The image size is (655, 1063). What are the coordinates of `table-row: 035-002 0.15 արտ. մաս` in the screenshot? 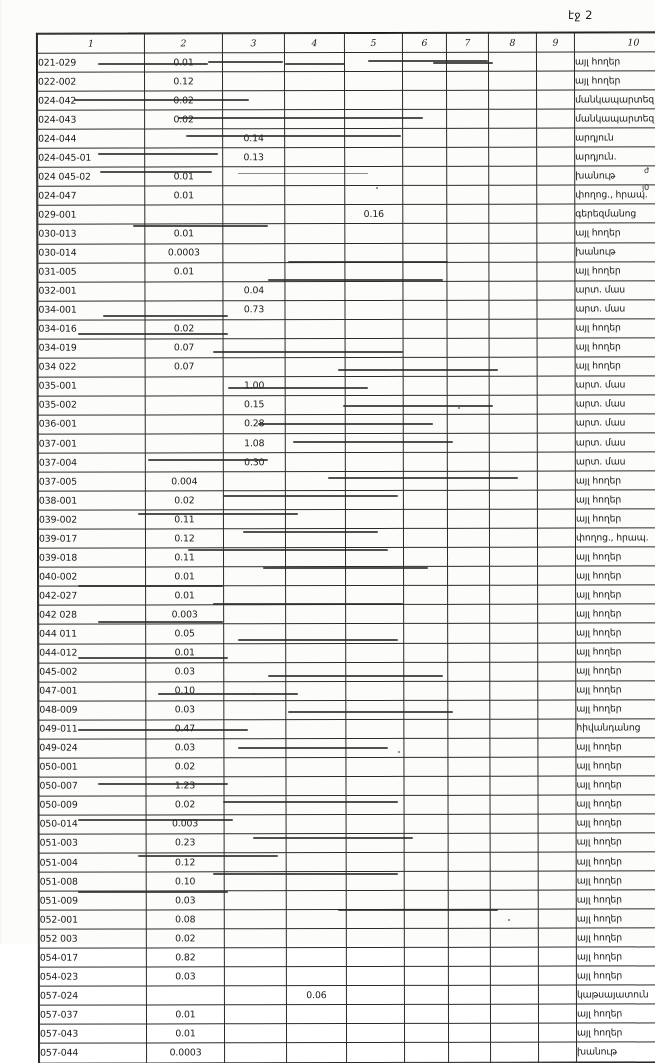 It's located at (346, 405).